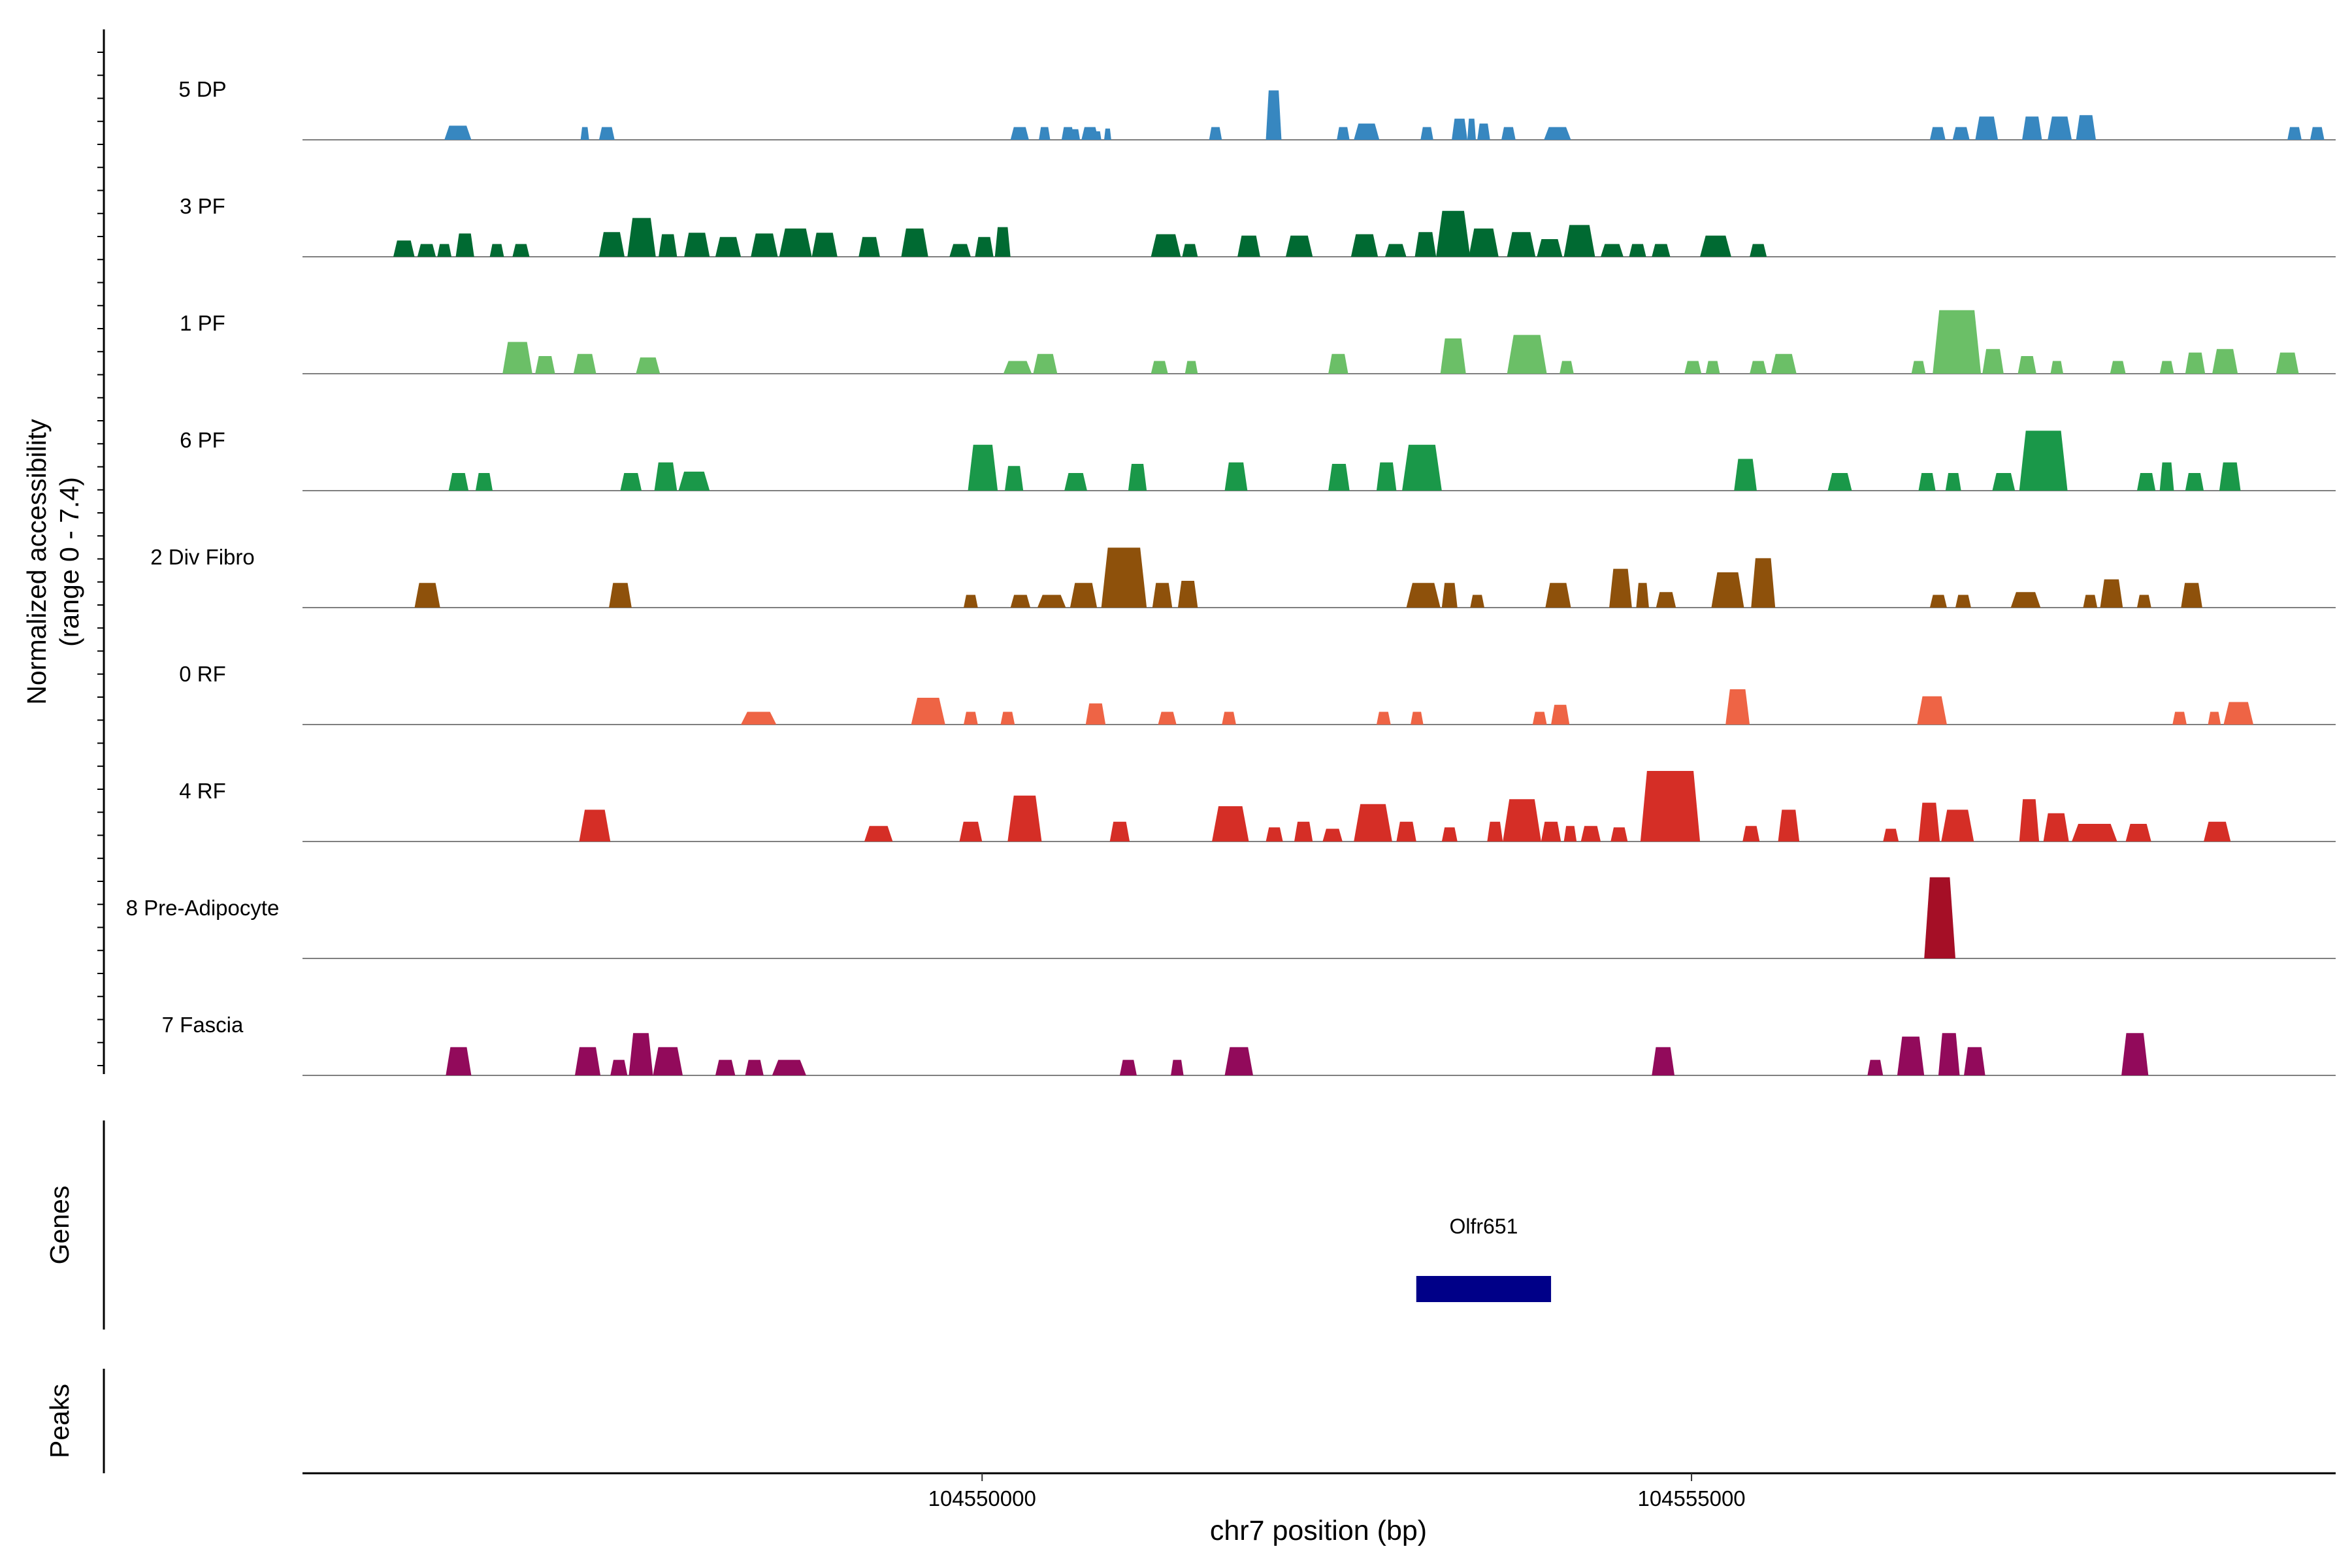 The image size is (2352, 1568). I want to click on x-axis-title: chr7 position (bp), so click(1318, 1530).